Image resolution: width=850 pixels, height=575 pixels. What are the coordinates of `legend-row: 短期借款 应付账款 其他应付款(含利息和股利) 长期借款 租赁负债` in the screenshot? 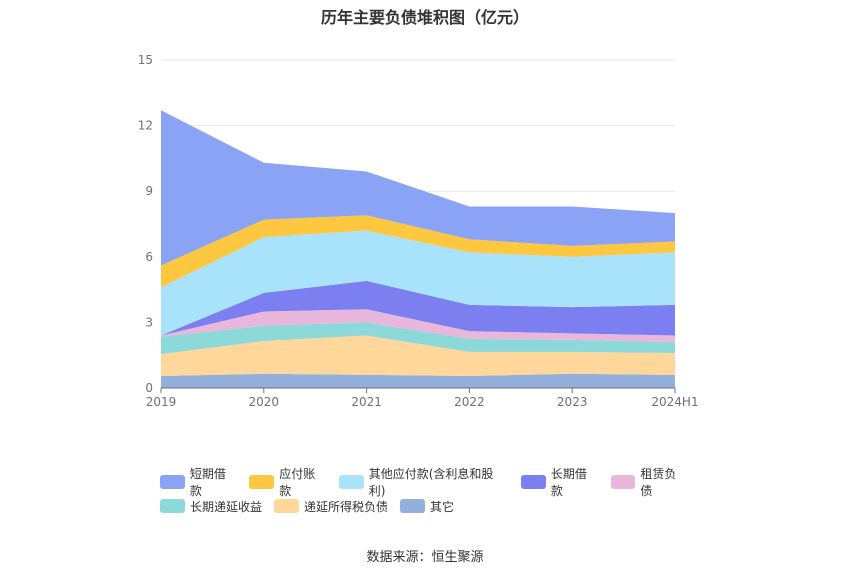 It's located at (430, 482).